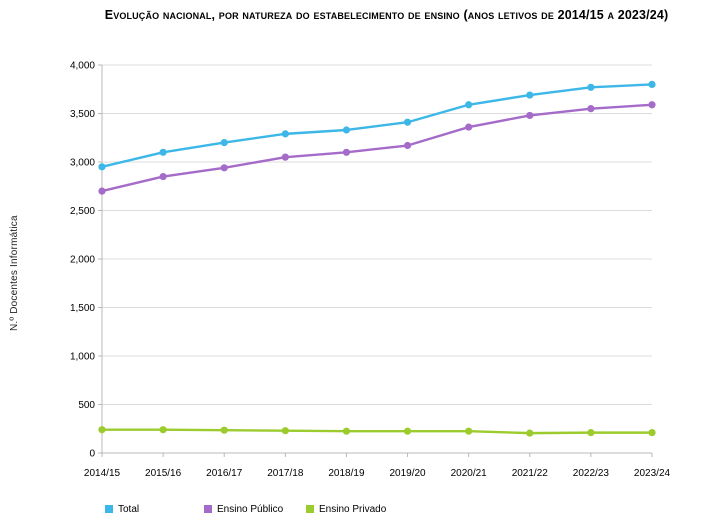  Describe the element at coordinates (591, 473) in the screenshot. I see `x-tick-label: 2022/23` at that location.